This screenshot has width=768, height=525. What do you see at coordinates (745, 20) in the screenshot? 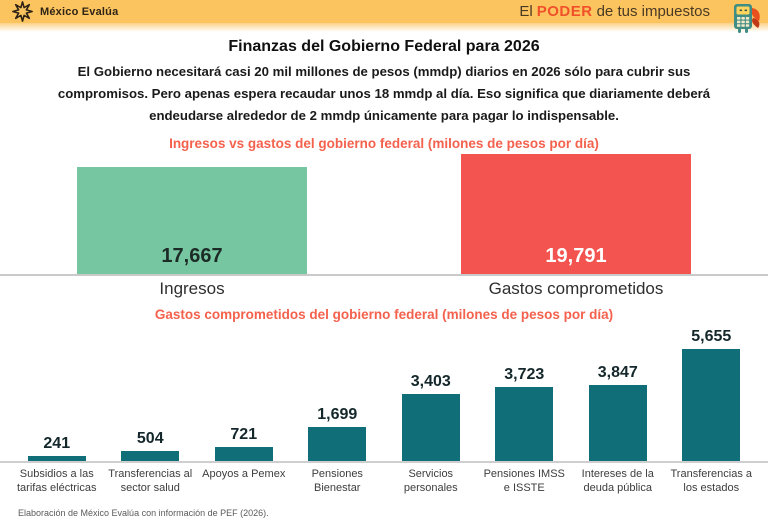
I see `calculator-mascot-icon` at bounding box center [745, 20].